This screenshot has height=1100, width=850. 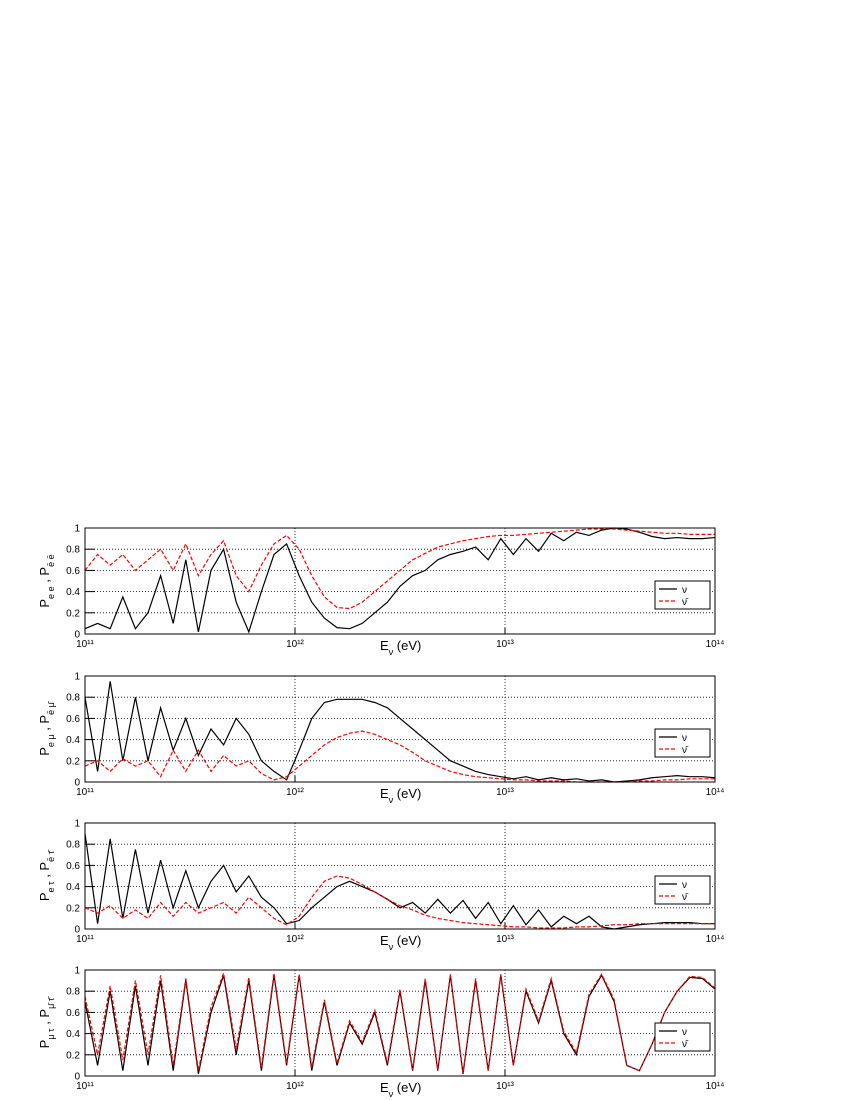 I want to click on y-axis-label-part: e τ, so click(x=51, y=887).